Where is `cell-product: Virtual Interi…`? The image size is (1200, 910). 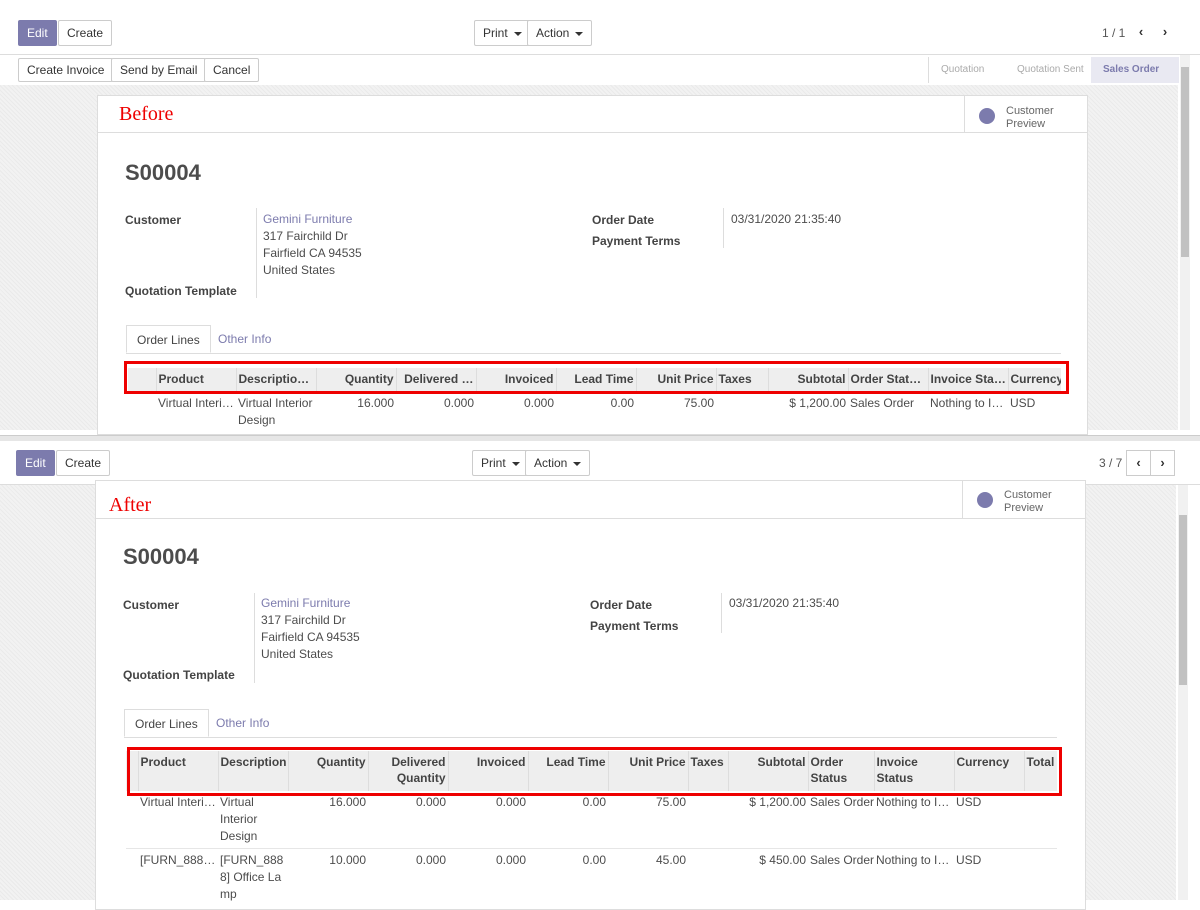 cell-product: Virtual Interi… is located at coordinates (196, 403).